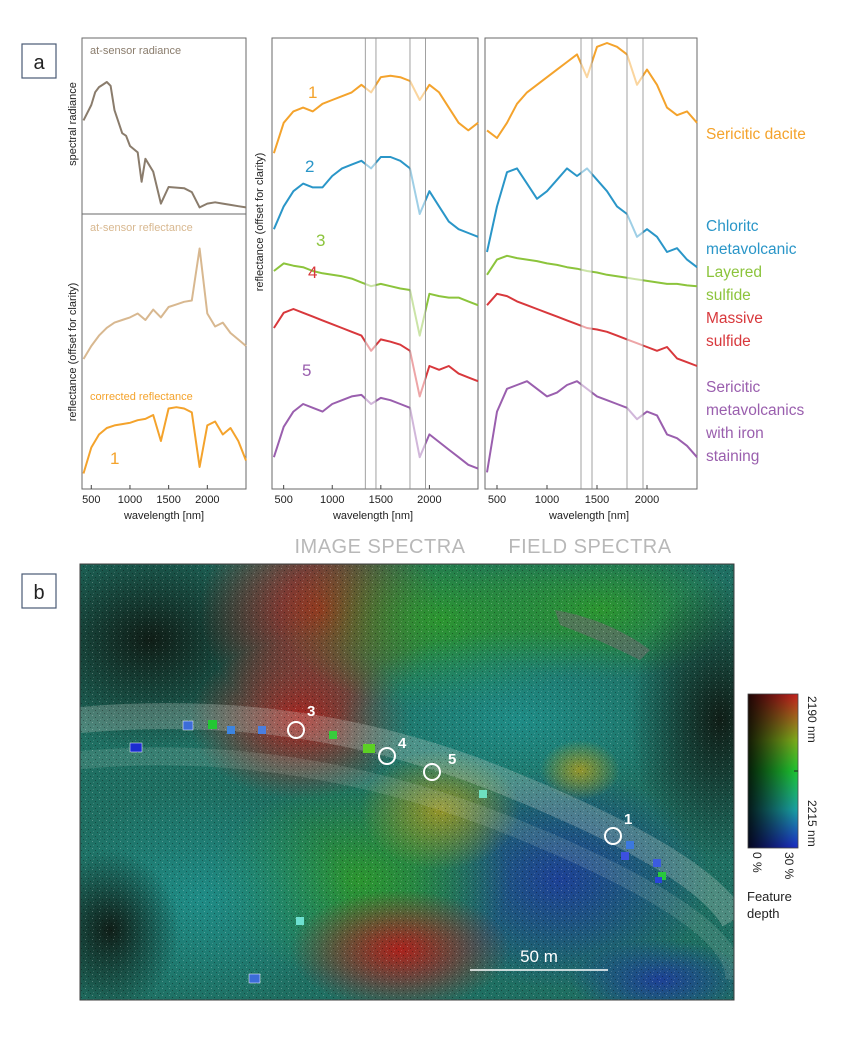 This screenshot has width=850, height=1046. Describe the element at coordinates (613, 836) in the screenshot. I see `site-1-circle` at that location.